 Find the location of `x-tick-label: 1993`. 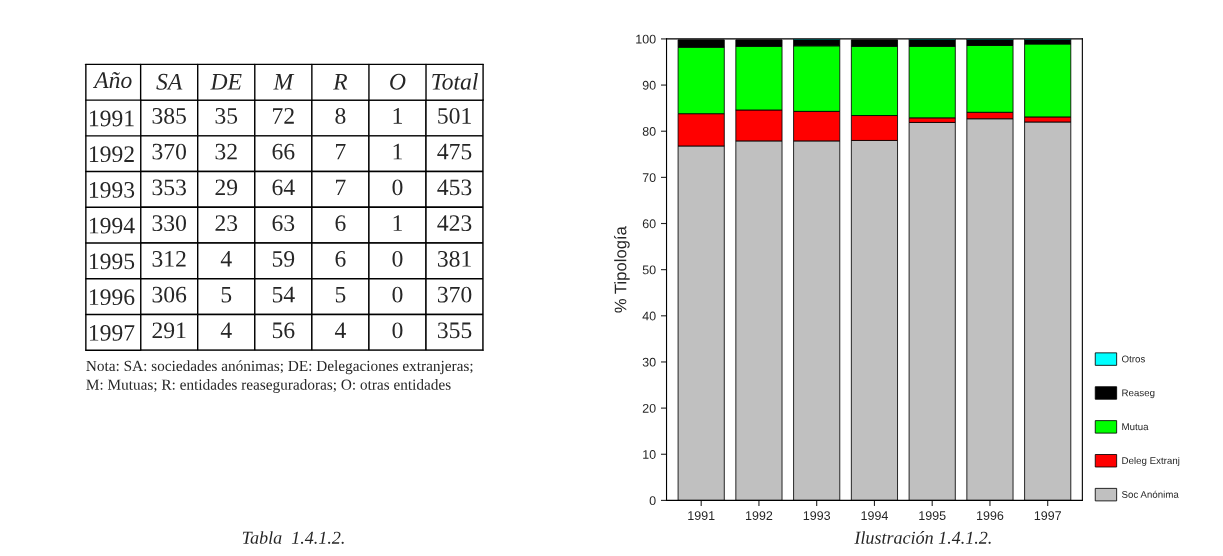

x-tick-label: 1993 is located at coordinates (817, 515).